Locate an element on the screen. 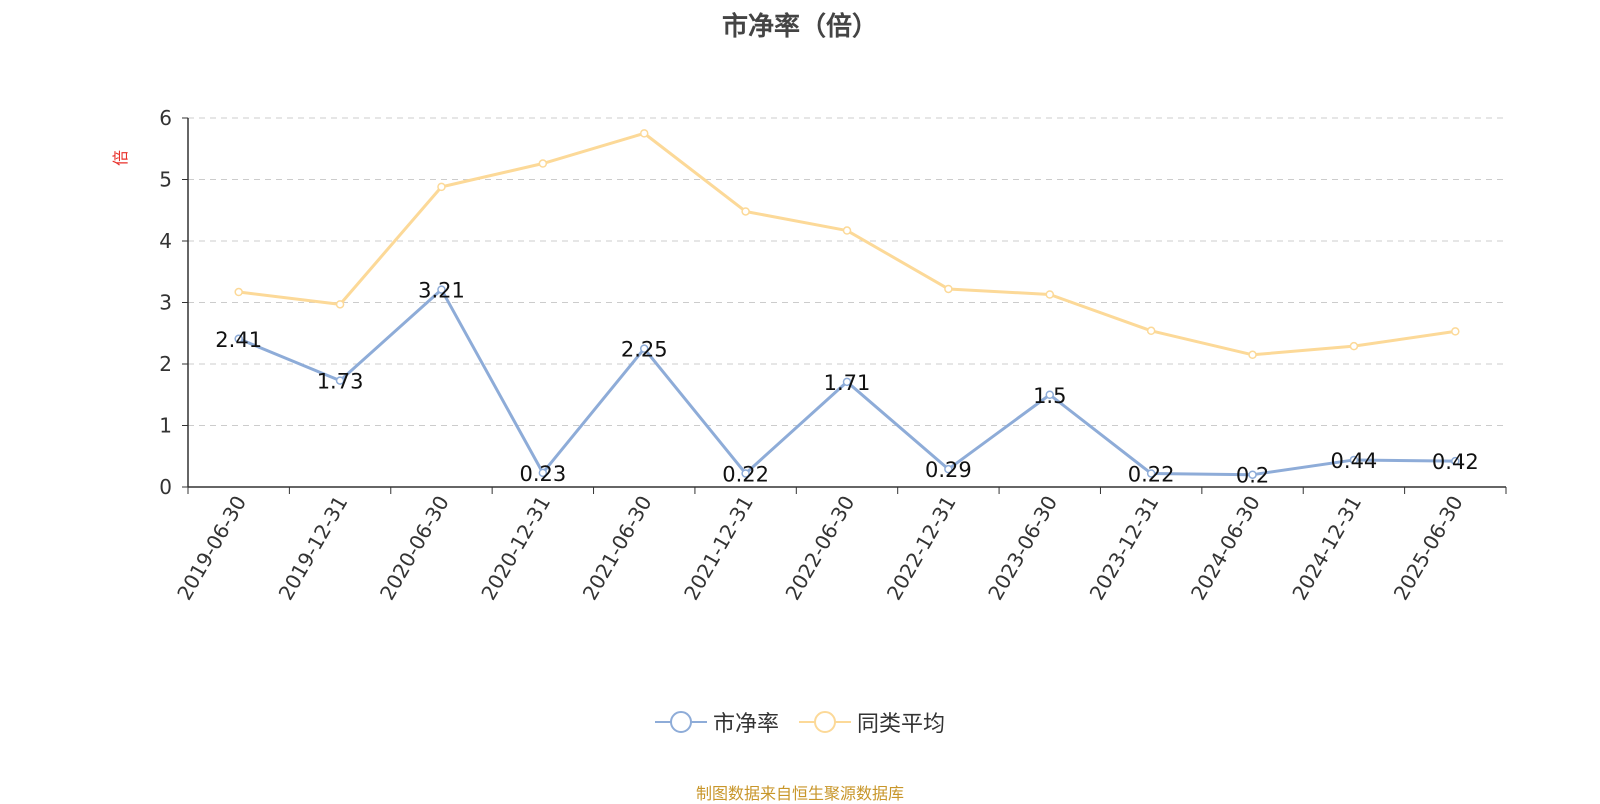  chart-title: 市净率（倍） is located at coordinates (799, 27).